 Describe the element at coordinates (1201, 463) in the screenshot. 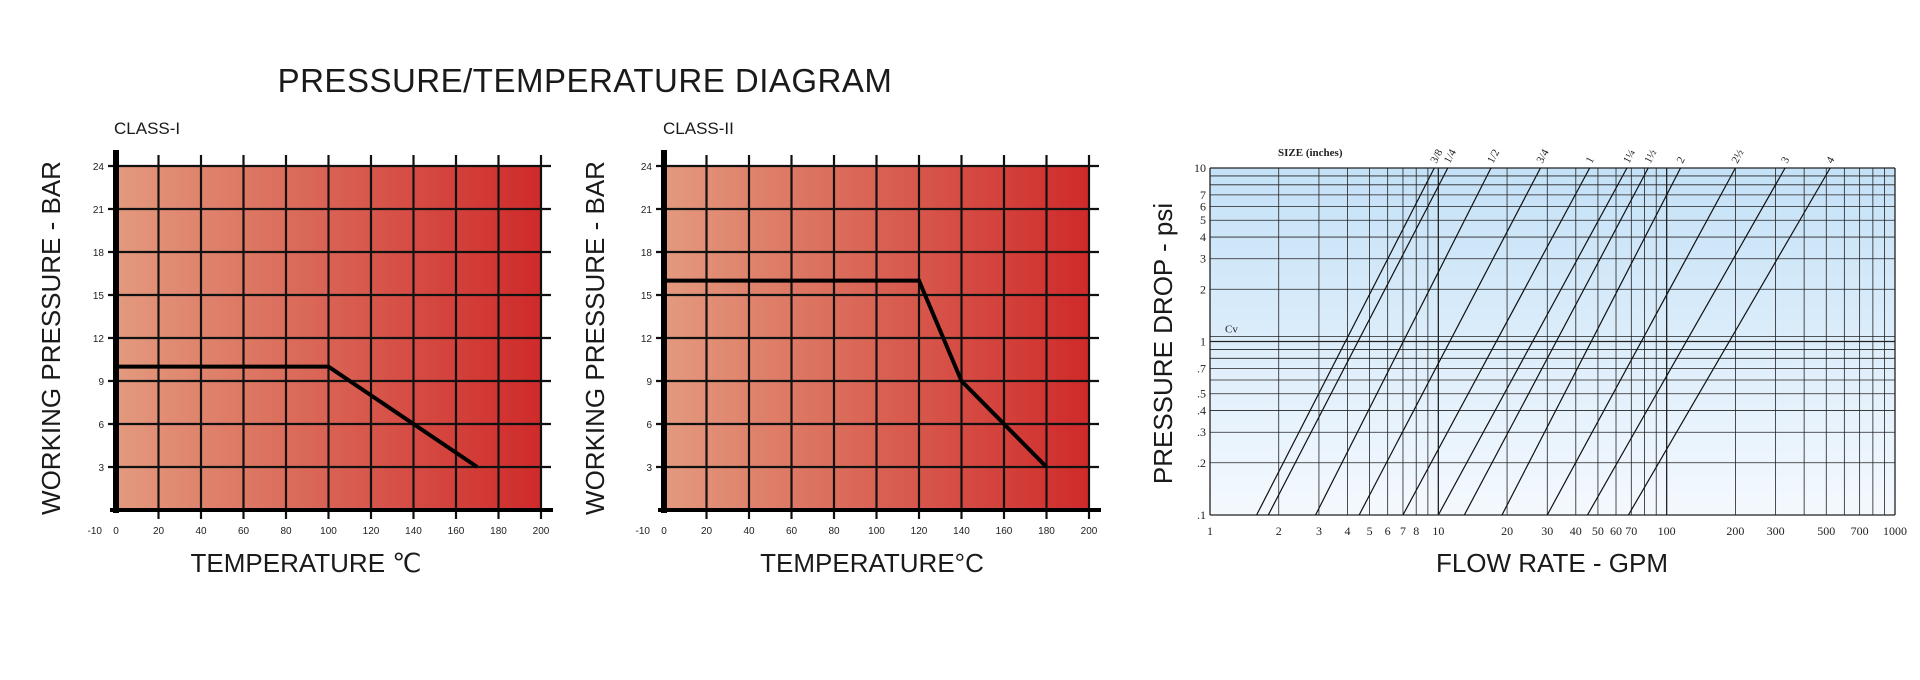

I see `y-tick-label: .2` at that location.